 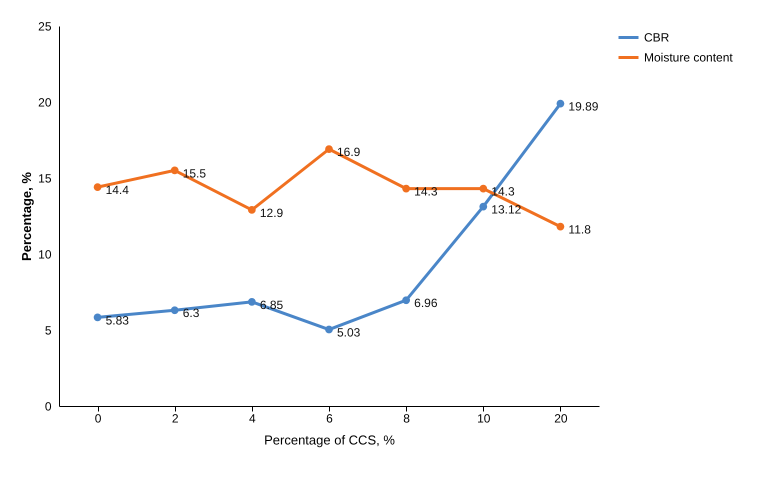 I want to click on data-label: 13.12, so click(x=506, y=209).